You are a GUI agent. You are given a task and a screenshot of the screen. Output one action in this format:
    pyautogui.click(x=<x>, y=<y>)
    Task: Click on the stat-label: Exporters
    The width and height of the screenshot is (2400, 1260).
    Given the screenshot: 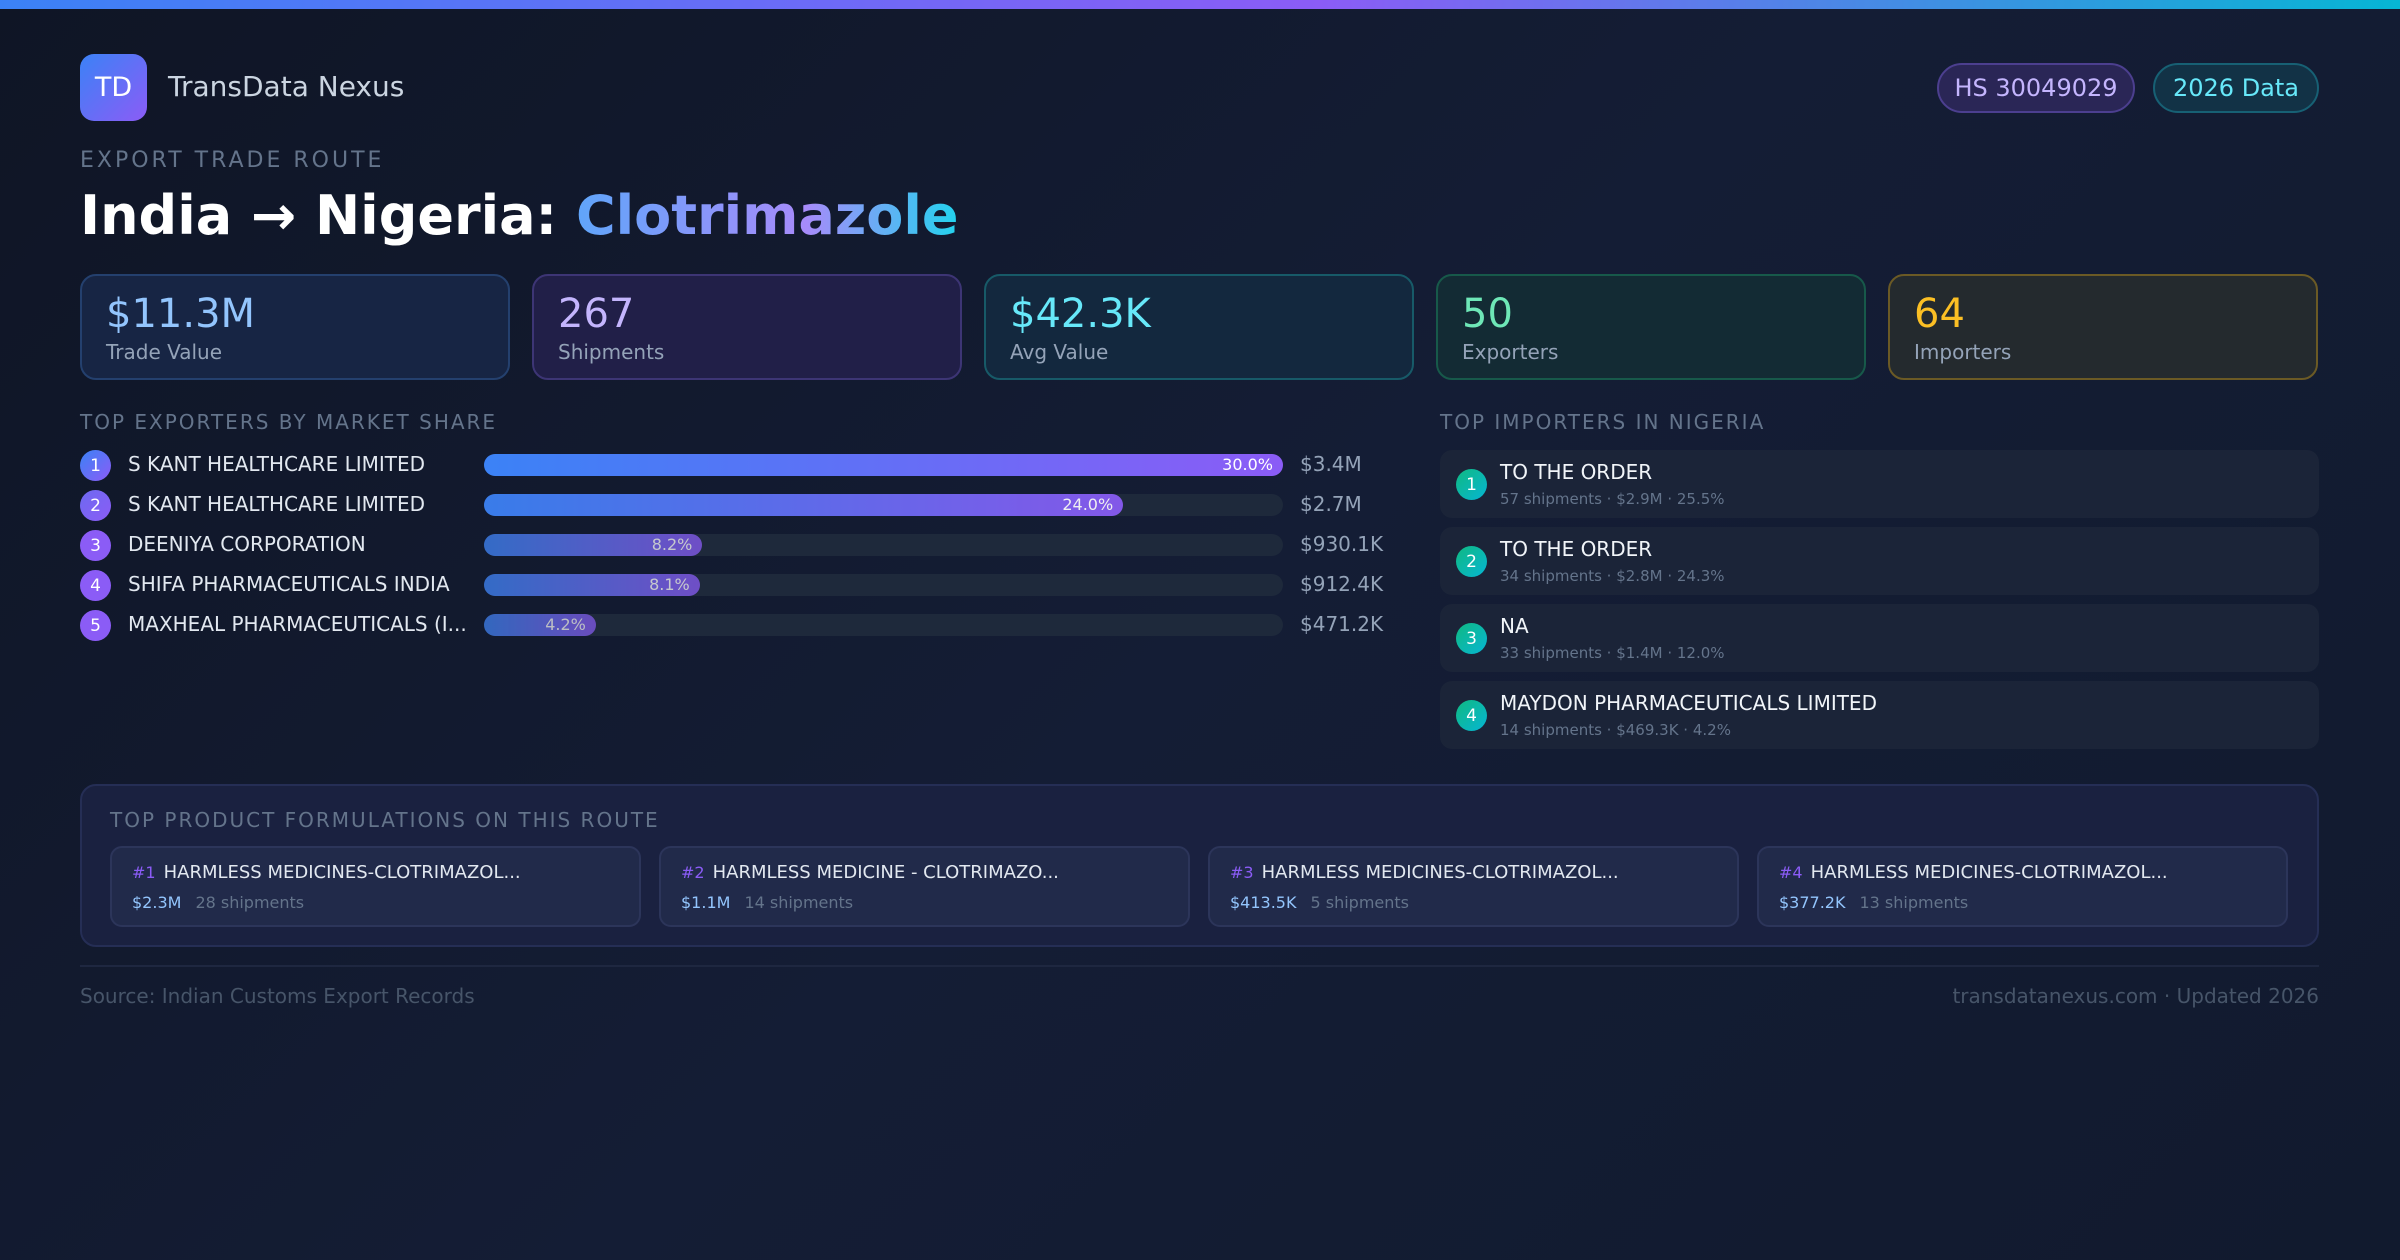 What is the action you would take?
    pyautogui.click(x=1510, y=352)
    